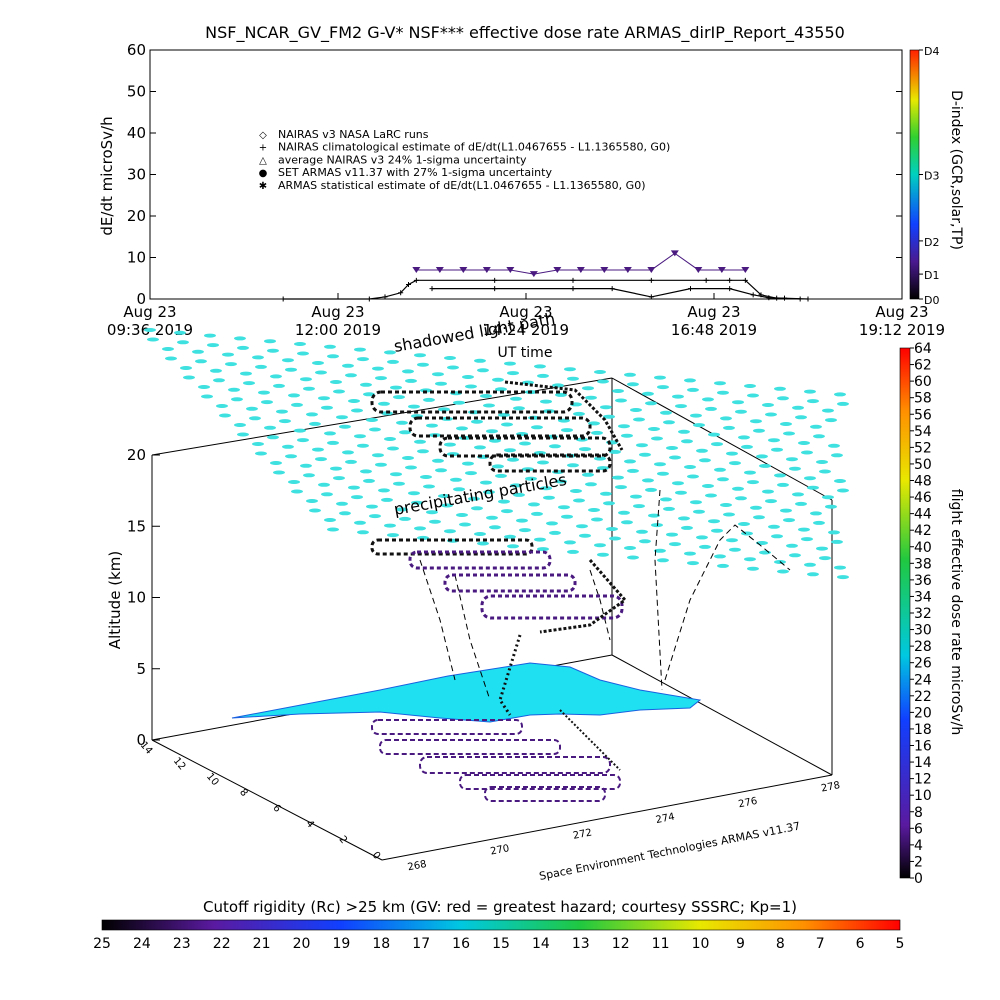 The width and height of the screenshot is (1000, 1000). Describe the element at coordinates (860, 944) in the screenshot. I see `rigidity-tick-label: 6` at that location.